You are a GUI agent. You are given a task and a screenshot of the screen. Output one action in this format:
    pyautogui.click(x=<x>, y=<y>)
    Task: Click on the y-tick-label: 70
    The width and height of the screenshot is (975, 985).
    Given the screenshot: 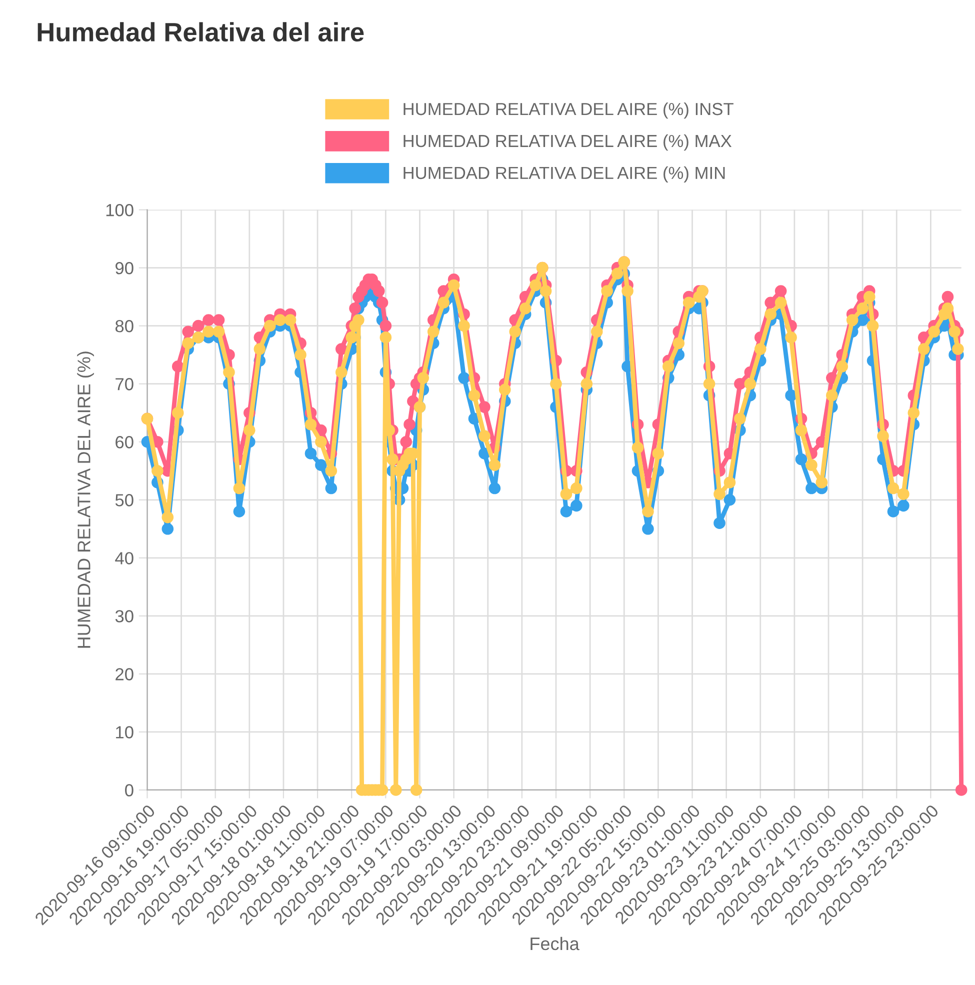 What is the action you would take?
    pyautogui.click(x=125, y=384)
    